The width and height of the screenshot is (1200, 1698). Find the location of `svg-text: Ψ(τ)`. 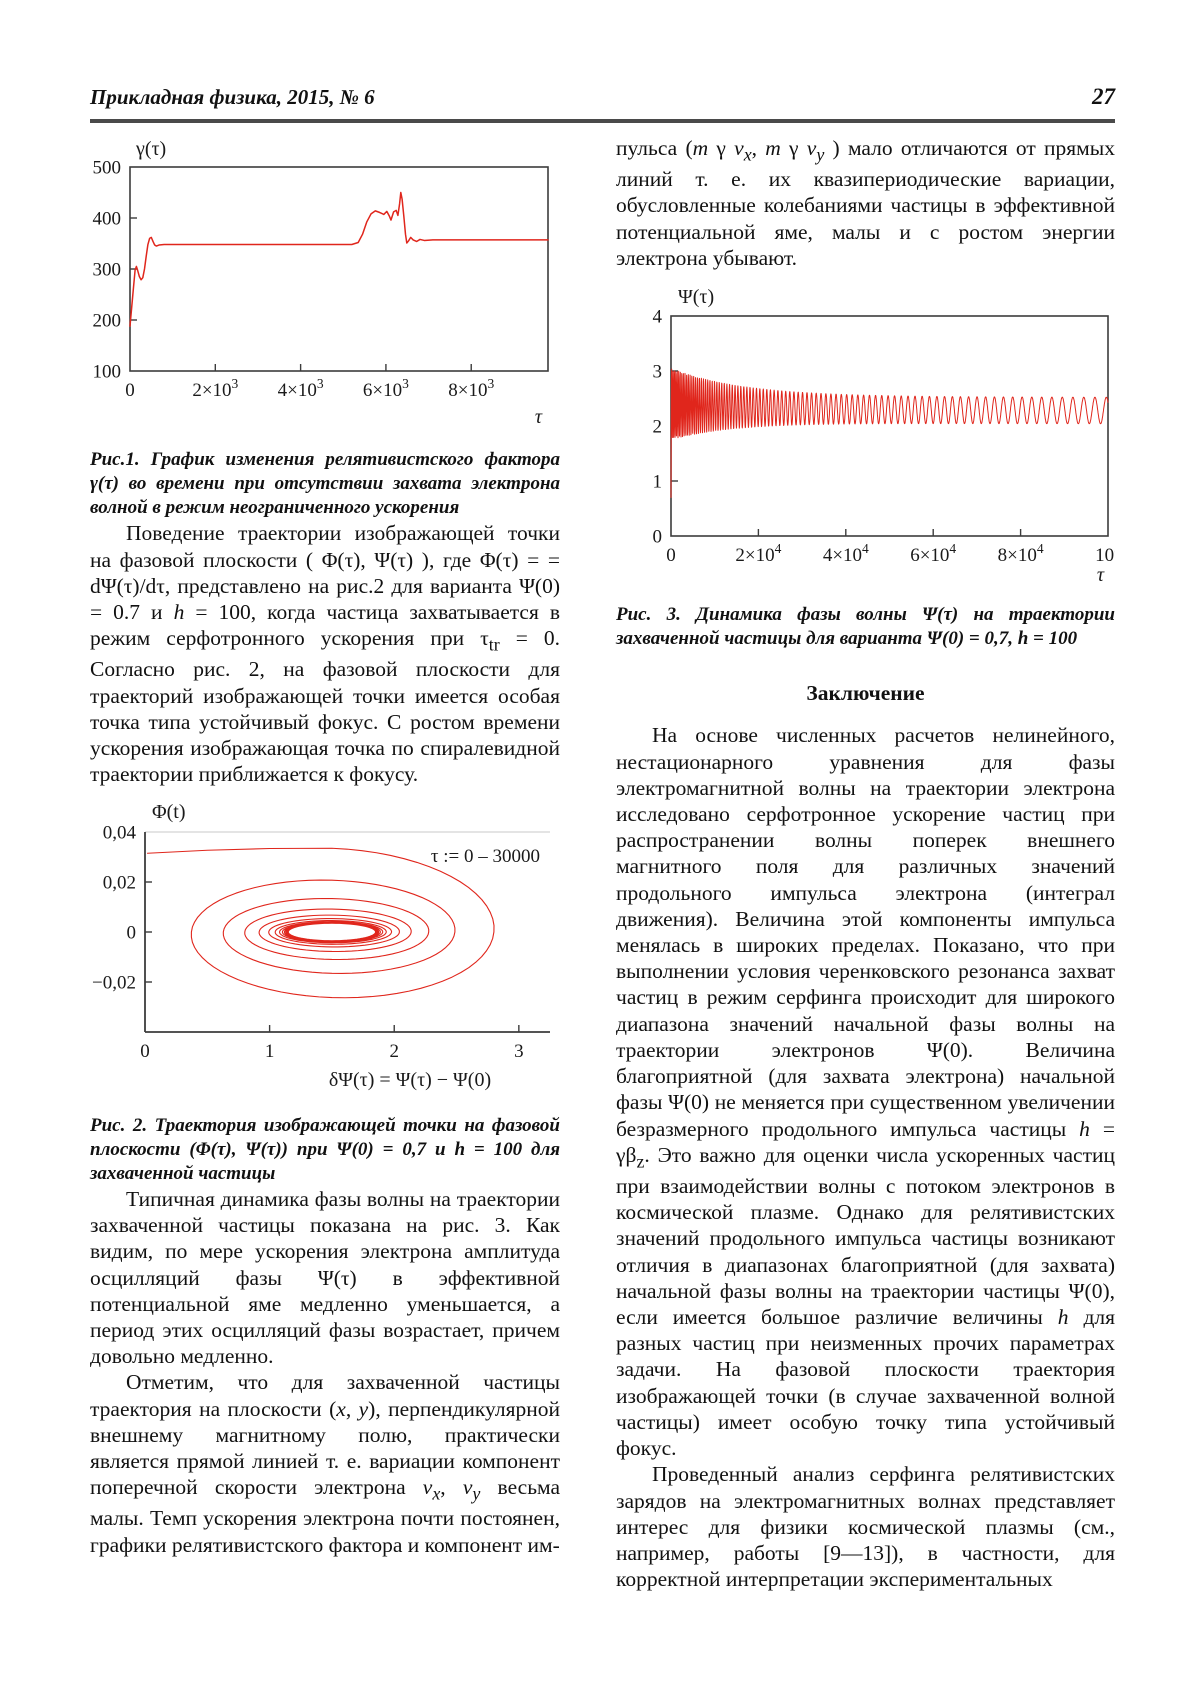

svg-text: Ψ(τ) is located at coordinates (696, 297).